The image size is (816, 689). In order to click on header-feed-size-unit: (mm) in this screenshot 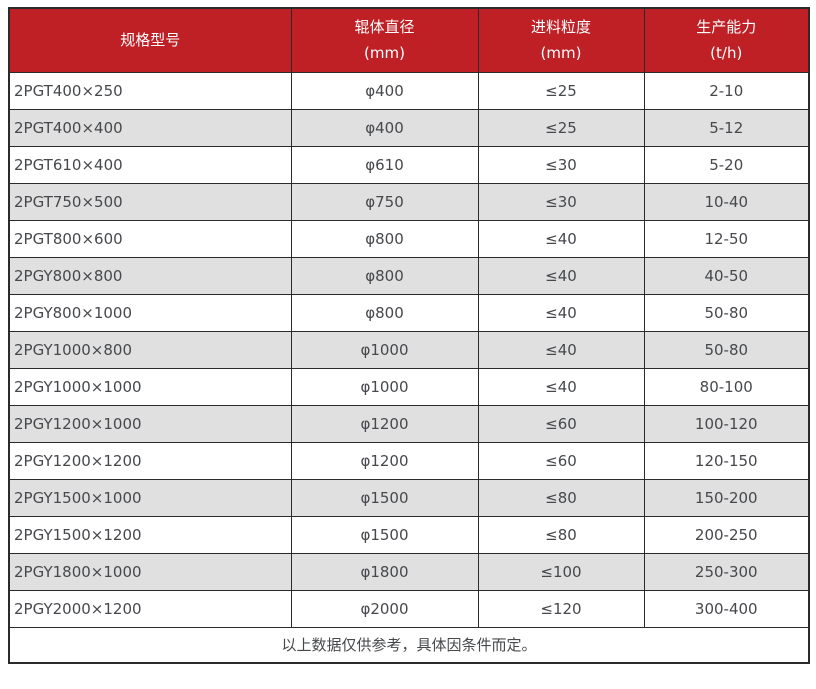, I will do `click(561, 53)`.